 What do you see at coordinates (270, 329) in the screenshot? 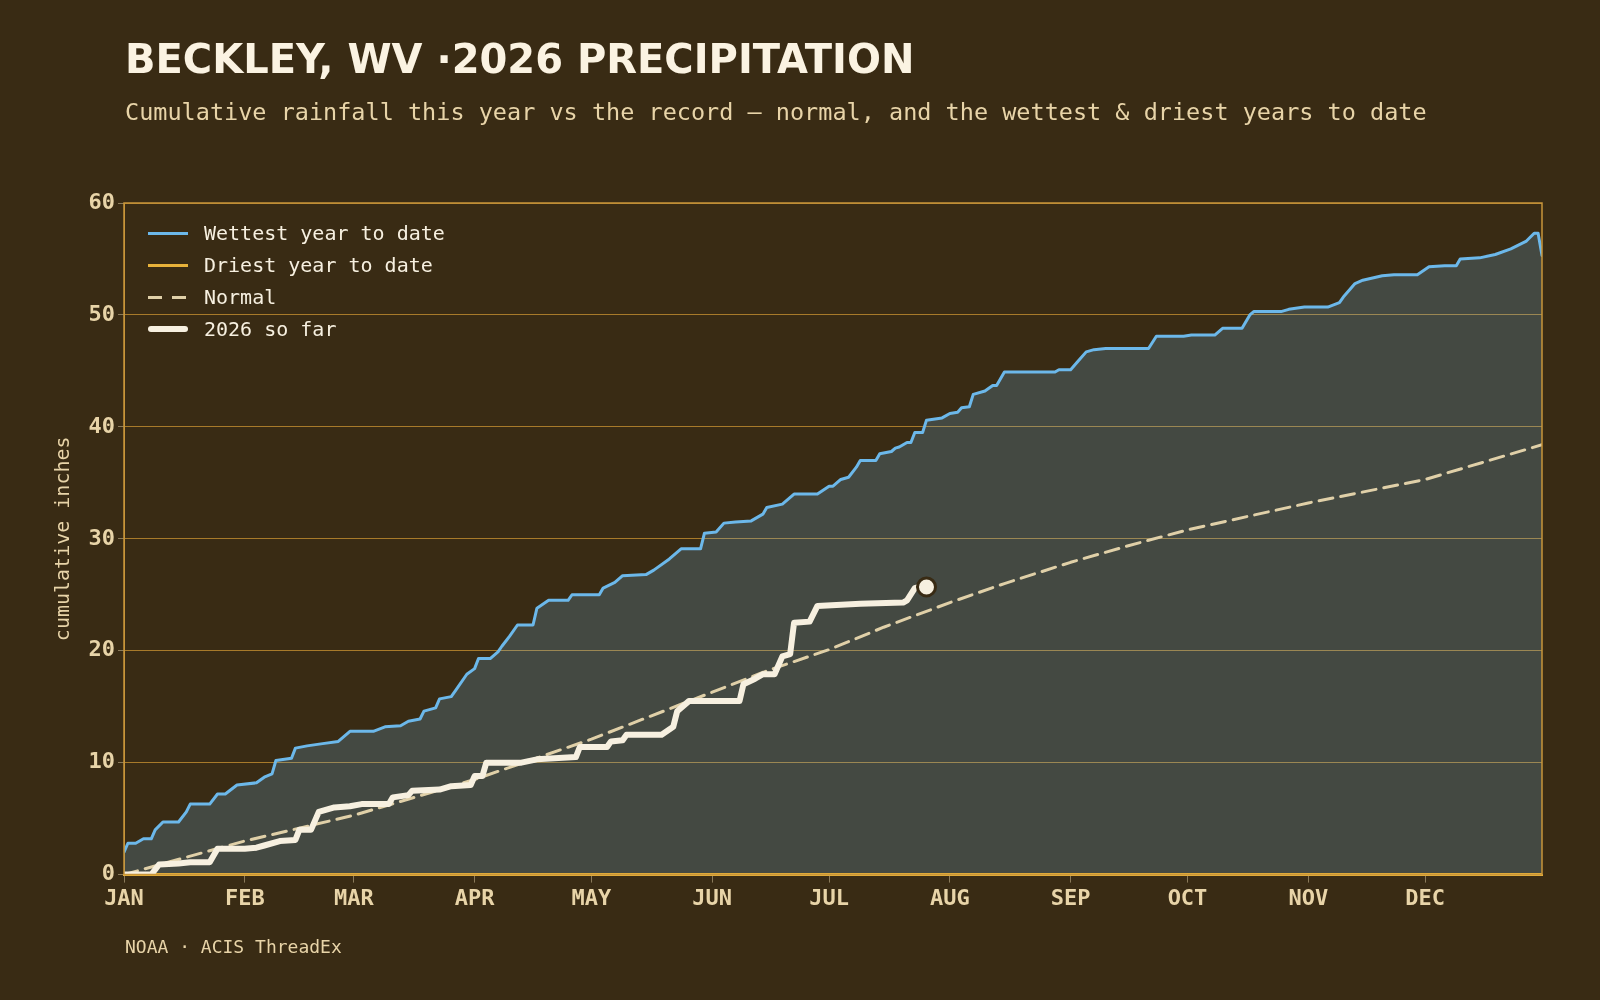
I see `legend-label: 2026 so far` at bounding box center [270, 329].